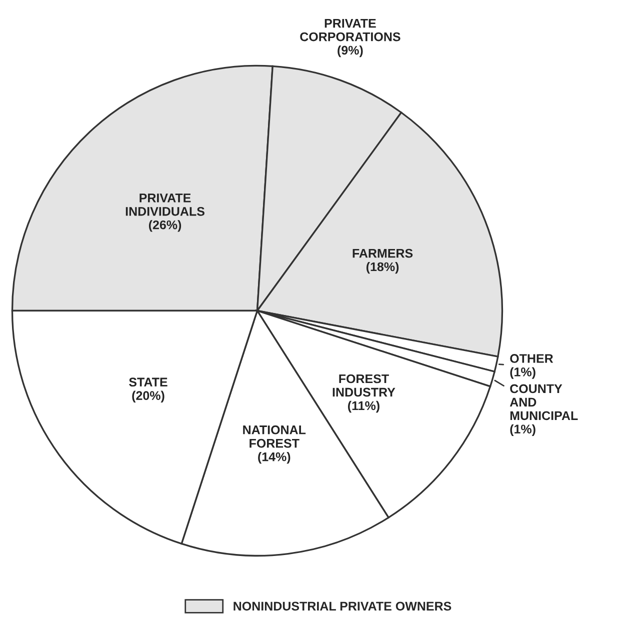 This screenshot has width=637, height=636. What do you see at coordinates (350, 51) in the screenshot?
I see `data-label: (9%)` at bounding box center [350, 51].